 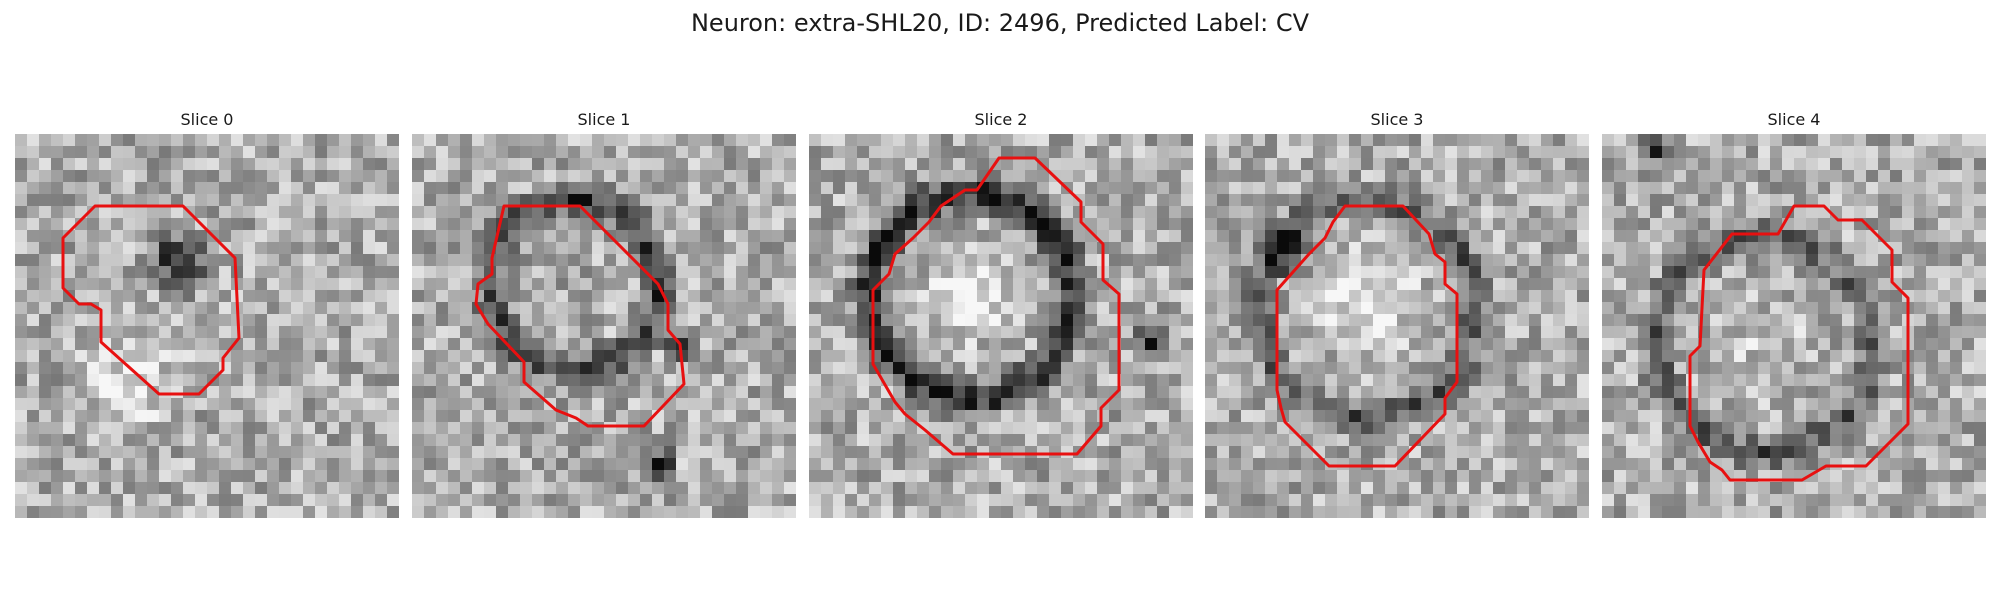 I want to click on slice-title: Slice 1, so click(x=604, y=119).